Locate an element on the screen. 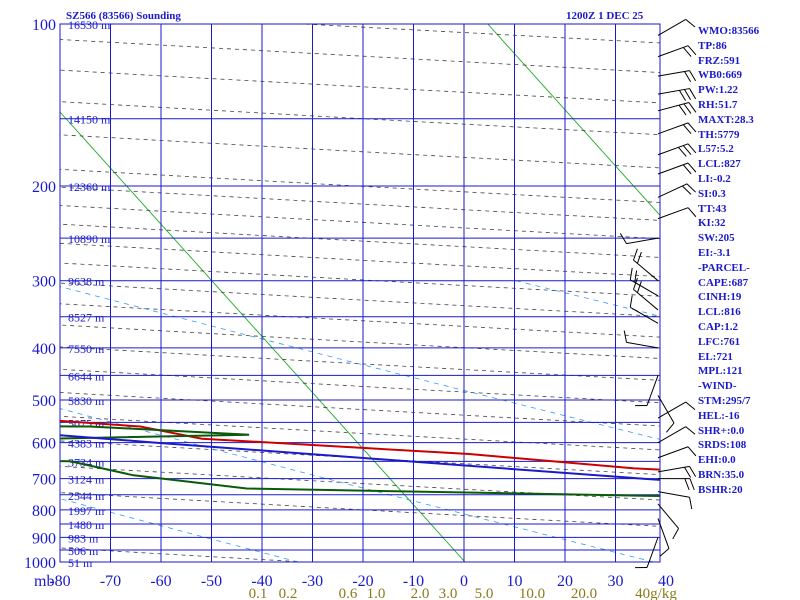  temp-tick-label: 30 is located at coordinates (616, 581).